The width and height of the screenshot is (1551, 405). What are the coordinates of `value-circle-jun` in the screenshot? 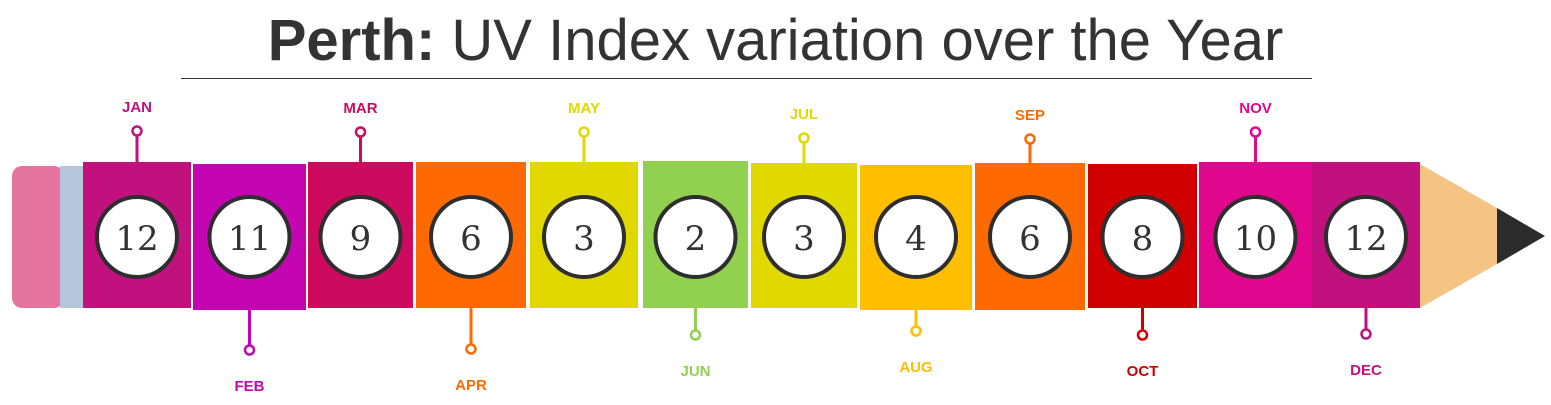 It's located at (695, 237).